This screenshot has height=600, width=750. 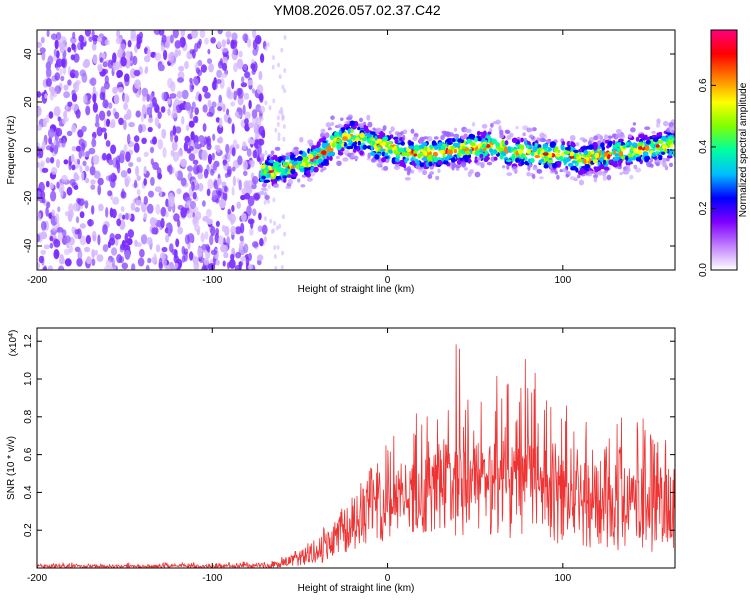 What do you see at coordinates (212, 280) in the screenshot?
I see `x-tick-label: -100` at bounding box center [212, 280].